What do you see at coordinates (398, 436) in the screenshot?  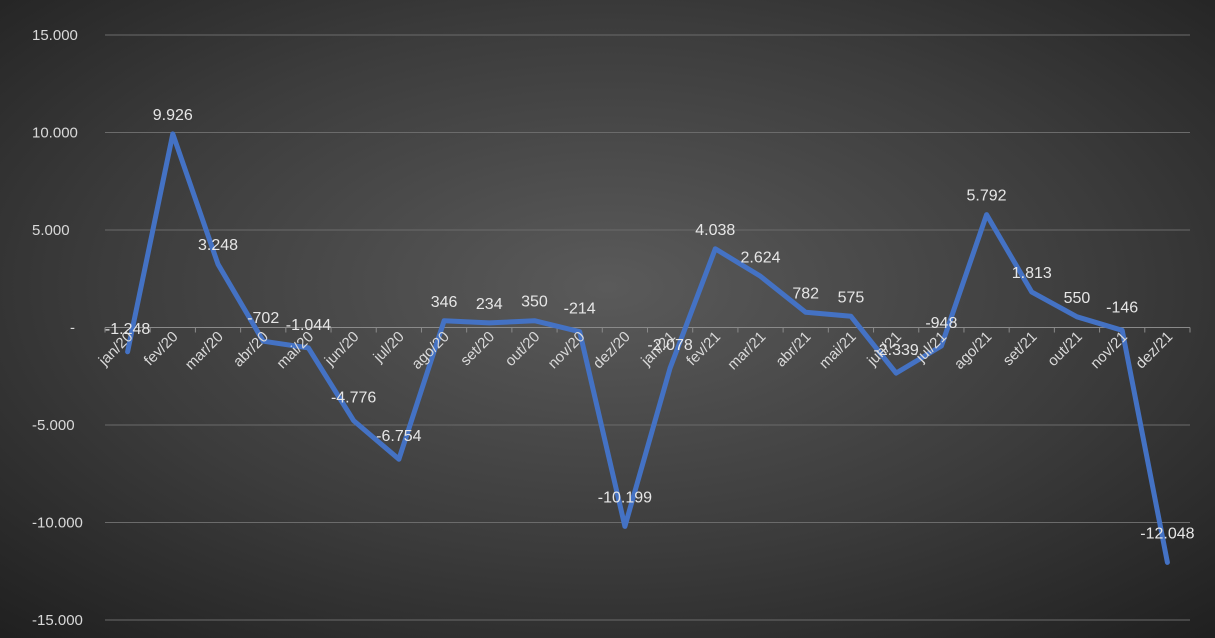 I see `data-label: -6.754` at bounding box center [398, 436].